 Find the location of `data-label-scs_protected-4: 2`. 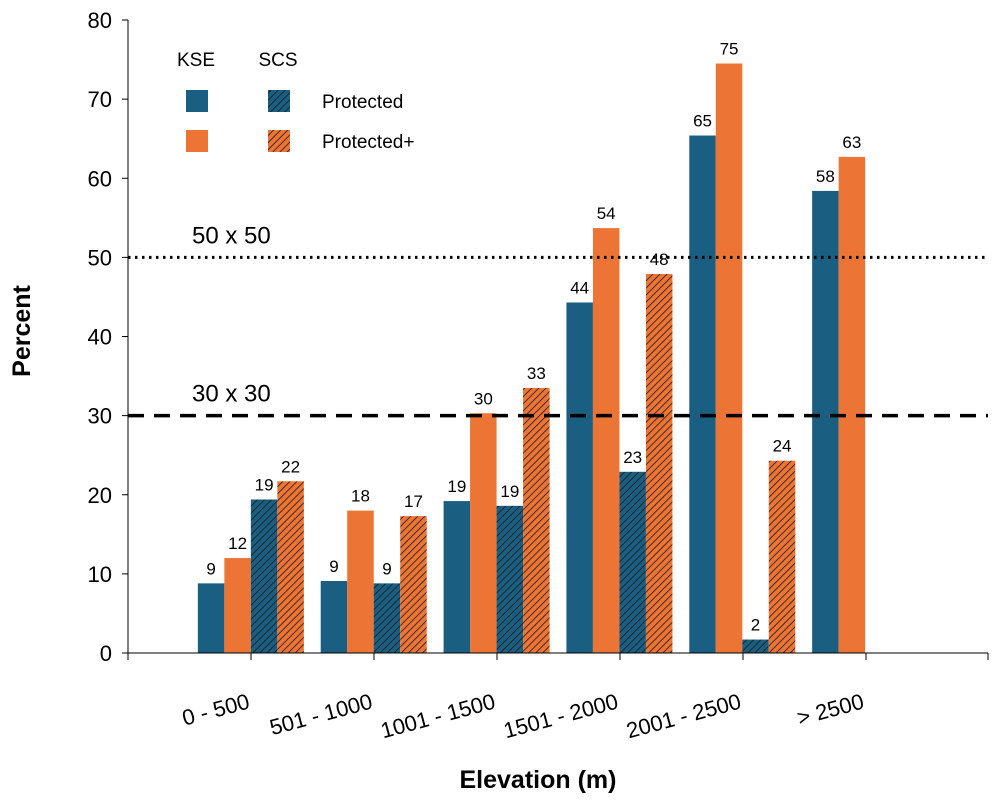

data-label-scs_protected-4: 2 is located at coordinates (755, 625).